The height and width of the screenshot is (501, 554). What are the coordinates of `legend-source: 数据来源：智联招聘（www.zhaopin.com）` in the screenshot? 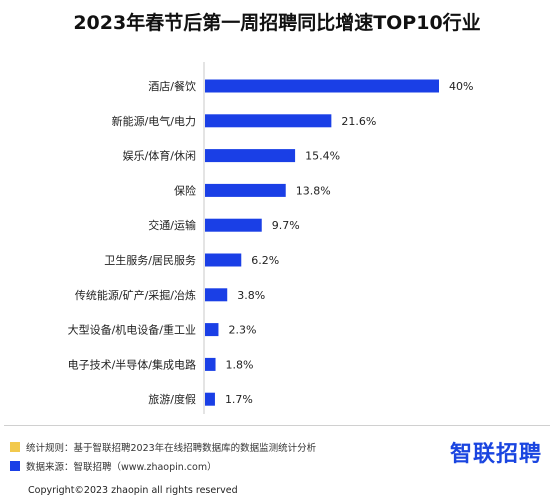 It's located at (113, 466).